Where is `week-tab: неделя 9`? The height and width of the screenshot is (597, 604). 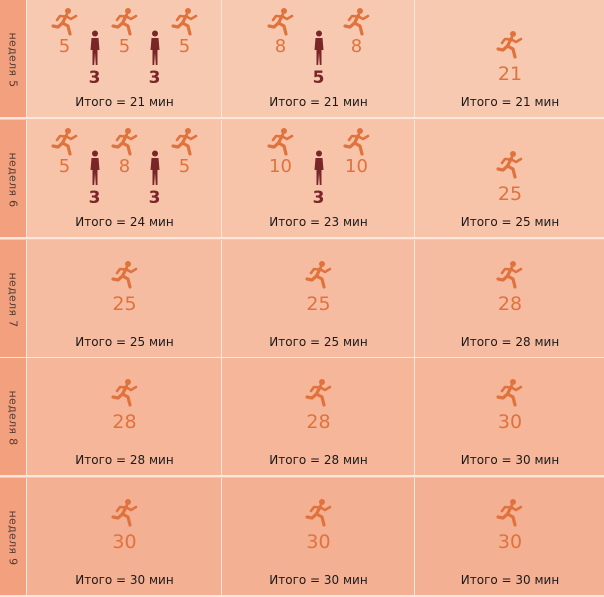 week-tab: неделя 9 is located at coordinates (13, 537).